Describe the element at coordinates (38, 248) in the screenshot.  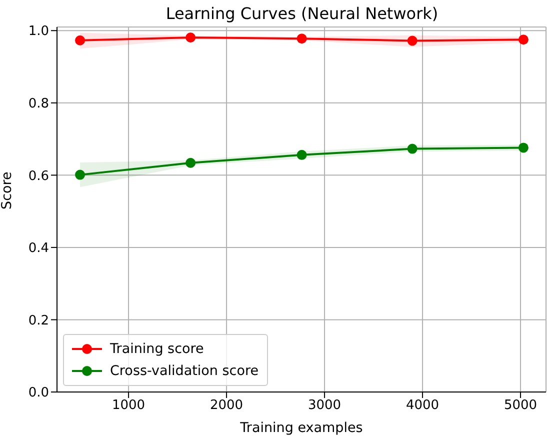
I see `y-tick-label: 0.4` at that location.